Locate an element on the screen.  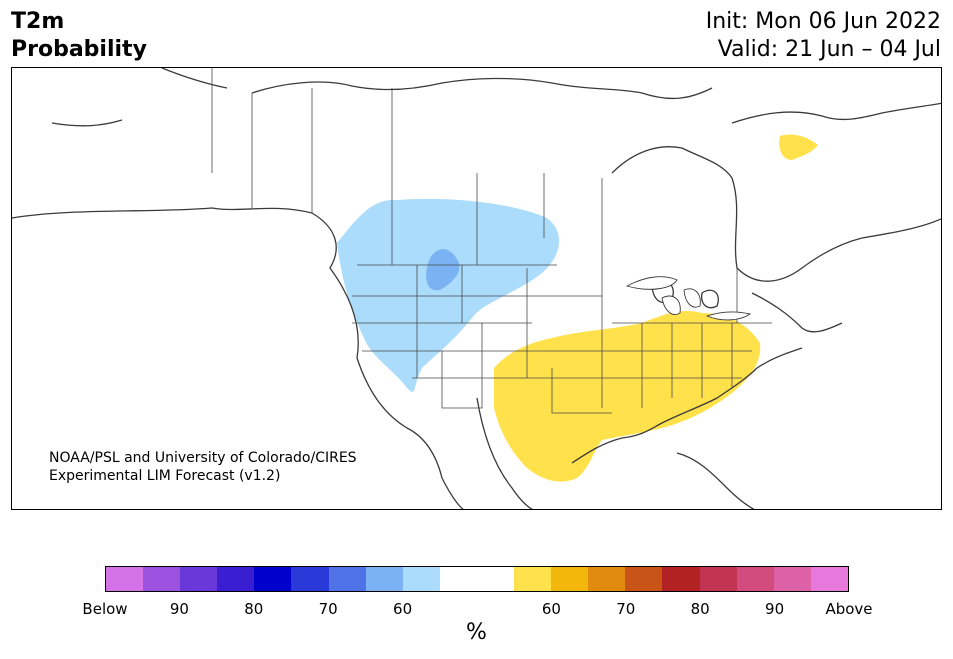
below-normal-region is located at coordinates (448, 295).